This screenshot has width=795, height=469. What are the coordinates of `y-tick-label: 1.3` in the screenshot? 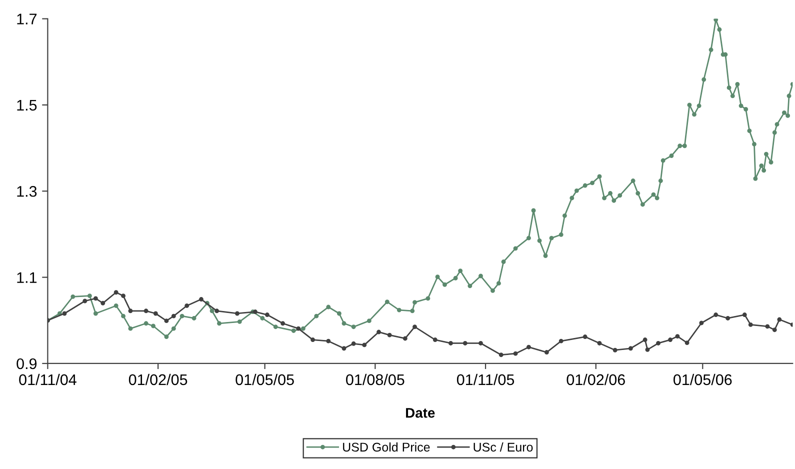 It's located at (27, 191).